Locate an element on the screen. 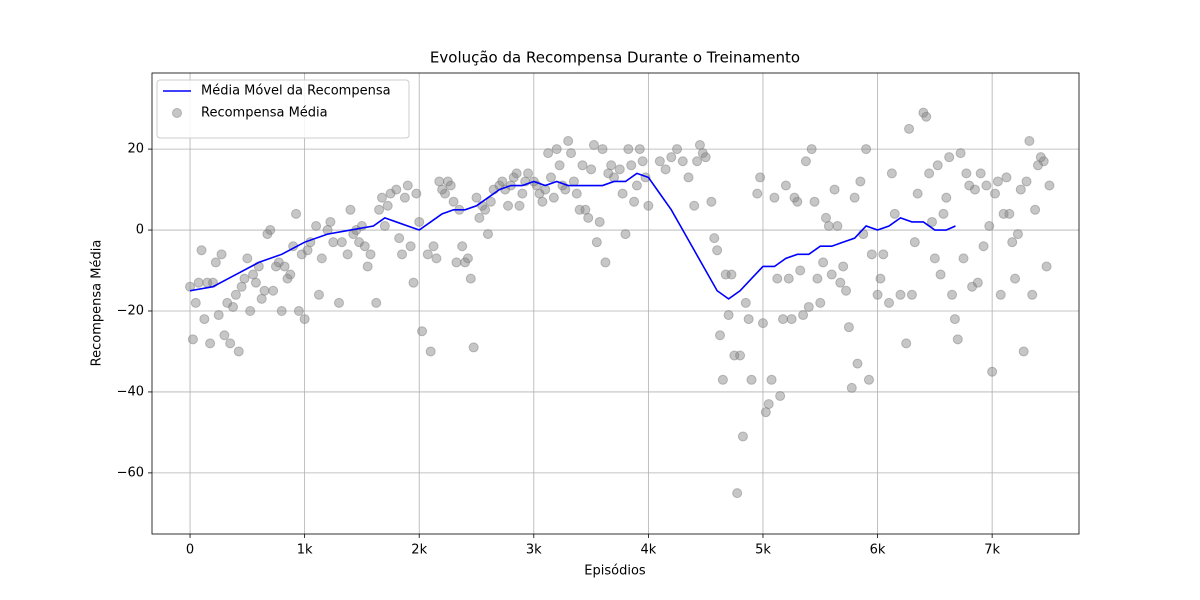  x-tick-label: 5k is located at coordinates (763, 550).